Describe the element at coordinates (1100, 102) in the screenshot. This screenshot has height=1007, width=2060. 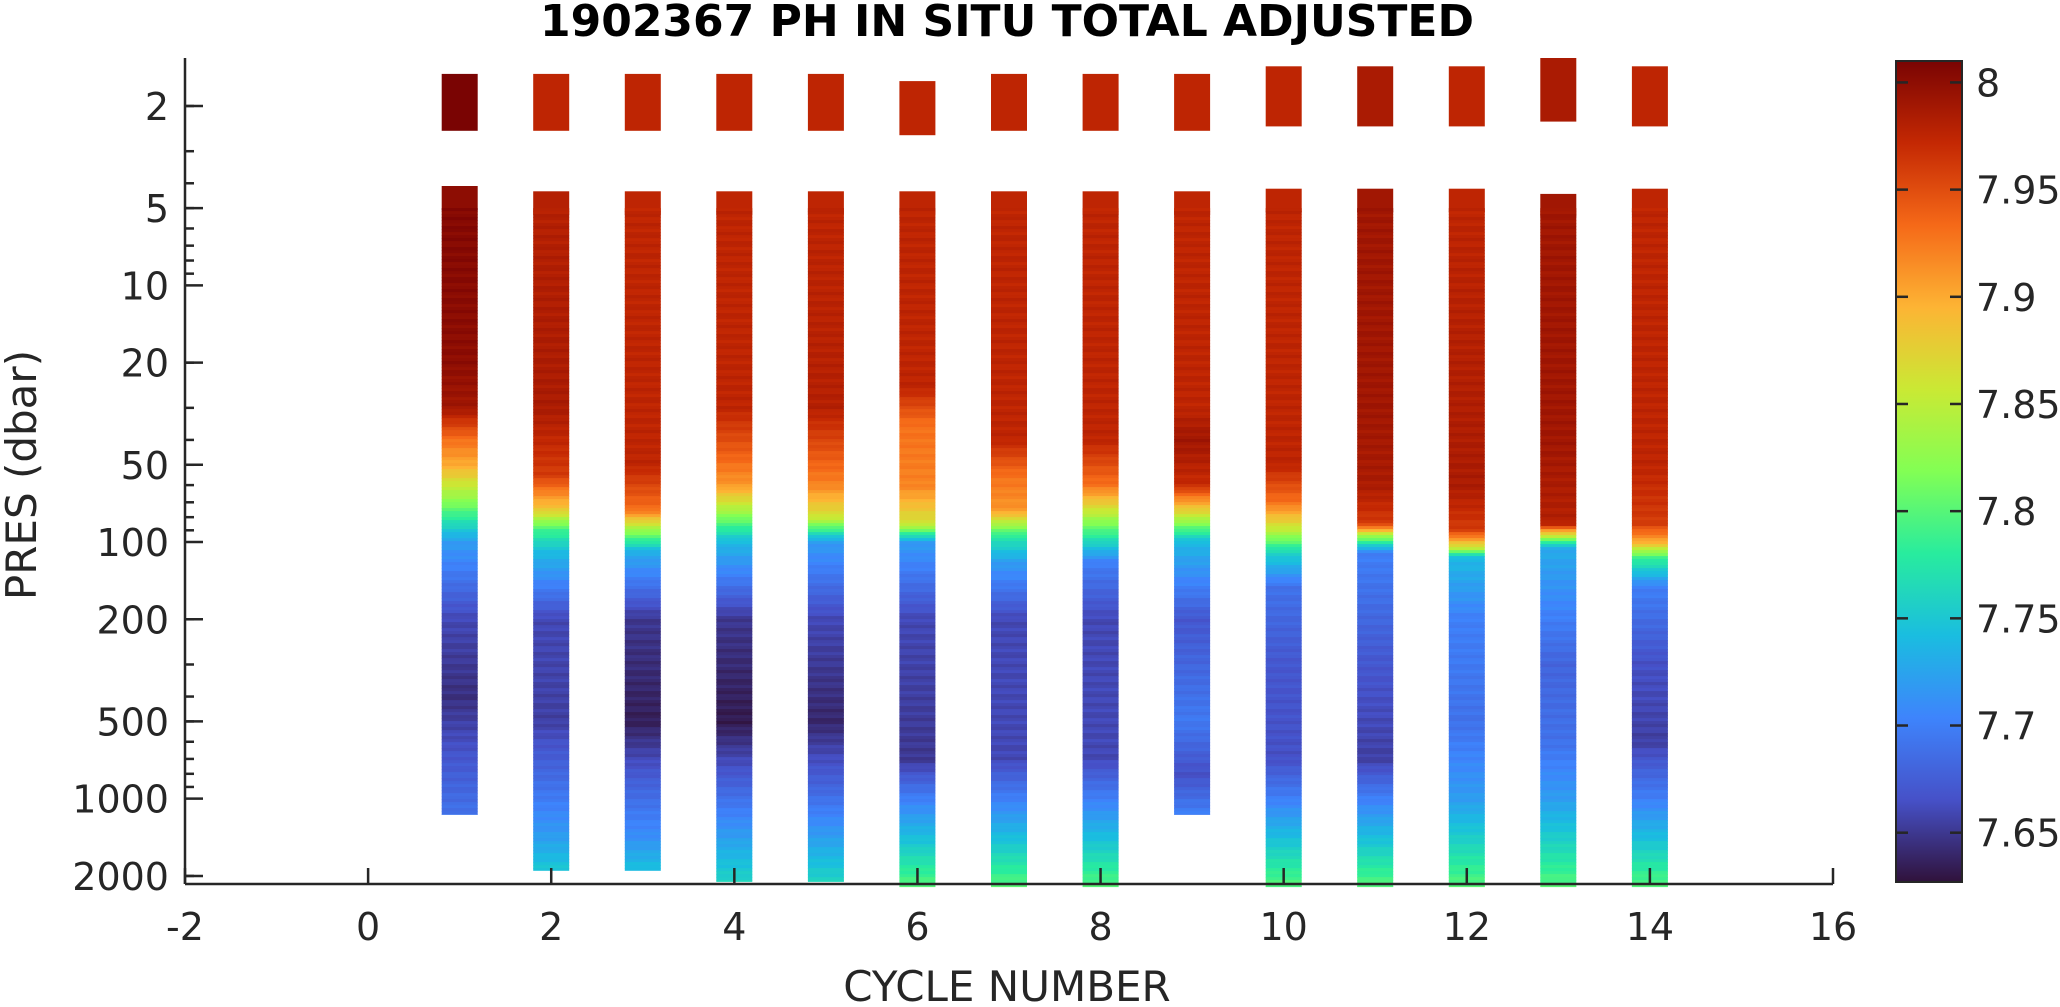
I see `surface-block` at that location.